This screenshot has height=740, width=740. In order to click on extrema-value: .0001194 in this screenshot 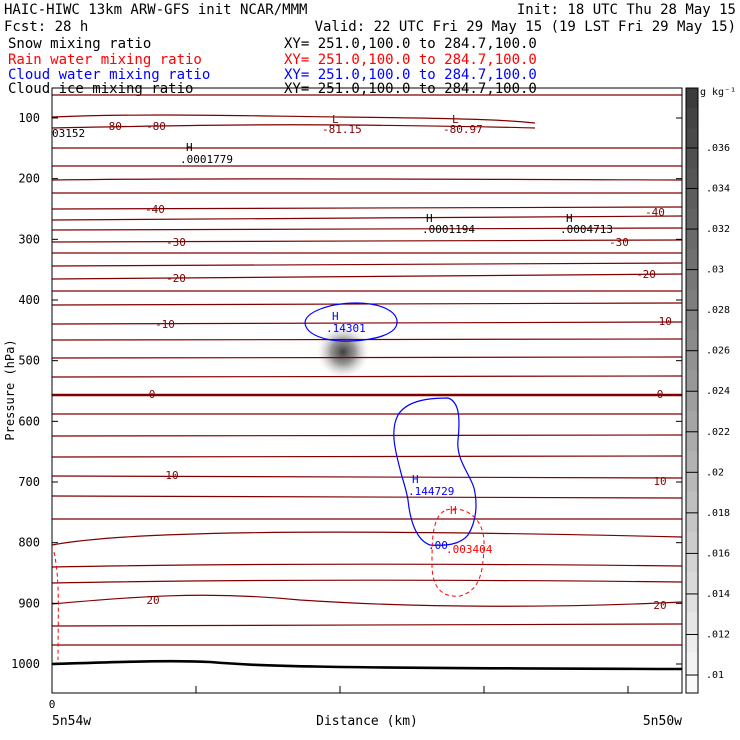, I will do `click(448, 229)`.